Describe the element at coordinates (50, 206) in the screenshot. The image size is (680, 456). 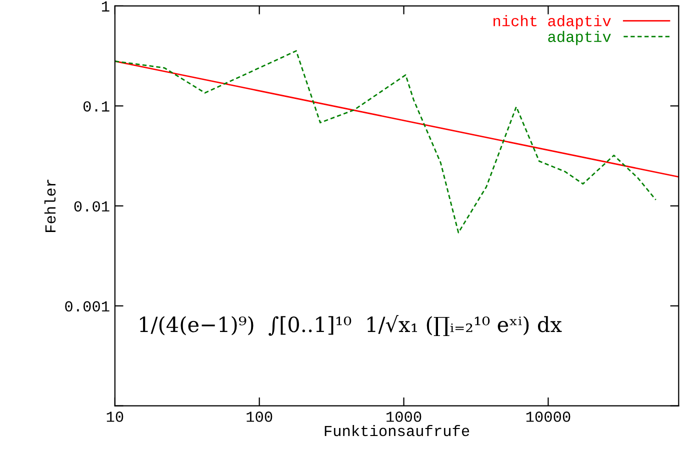
I see `y-axis-title: Fehler` at that location.